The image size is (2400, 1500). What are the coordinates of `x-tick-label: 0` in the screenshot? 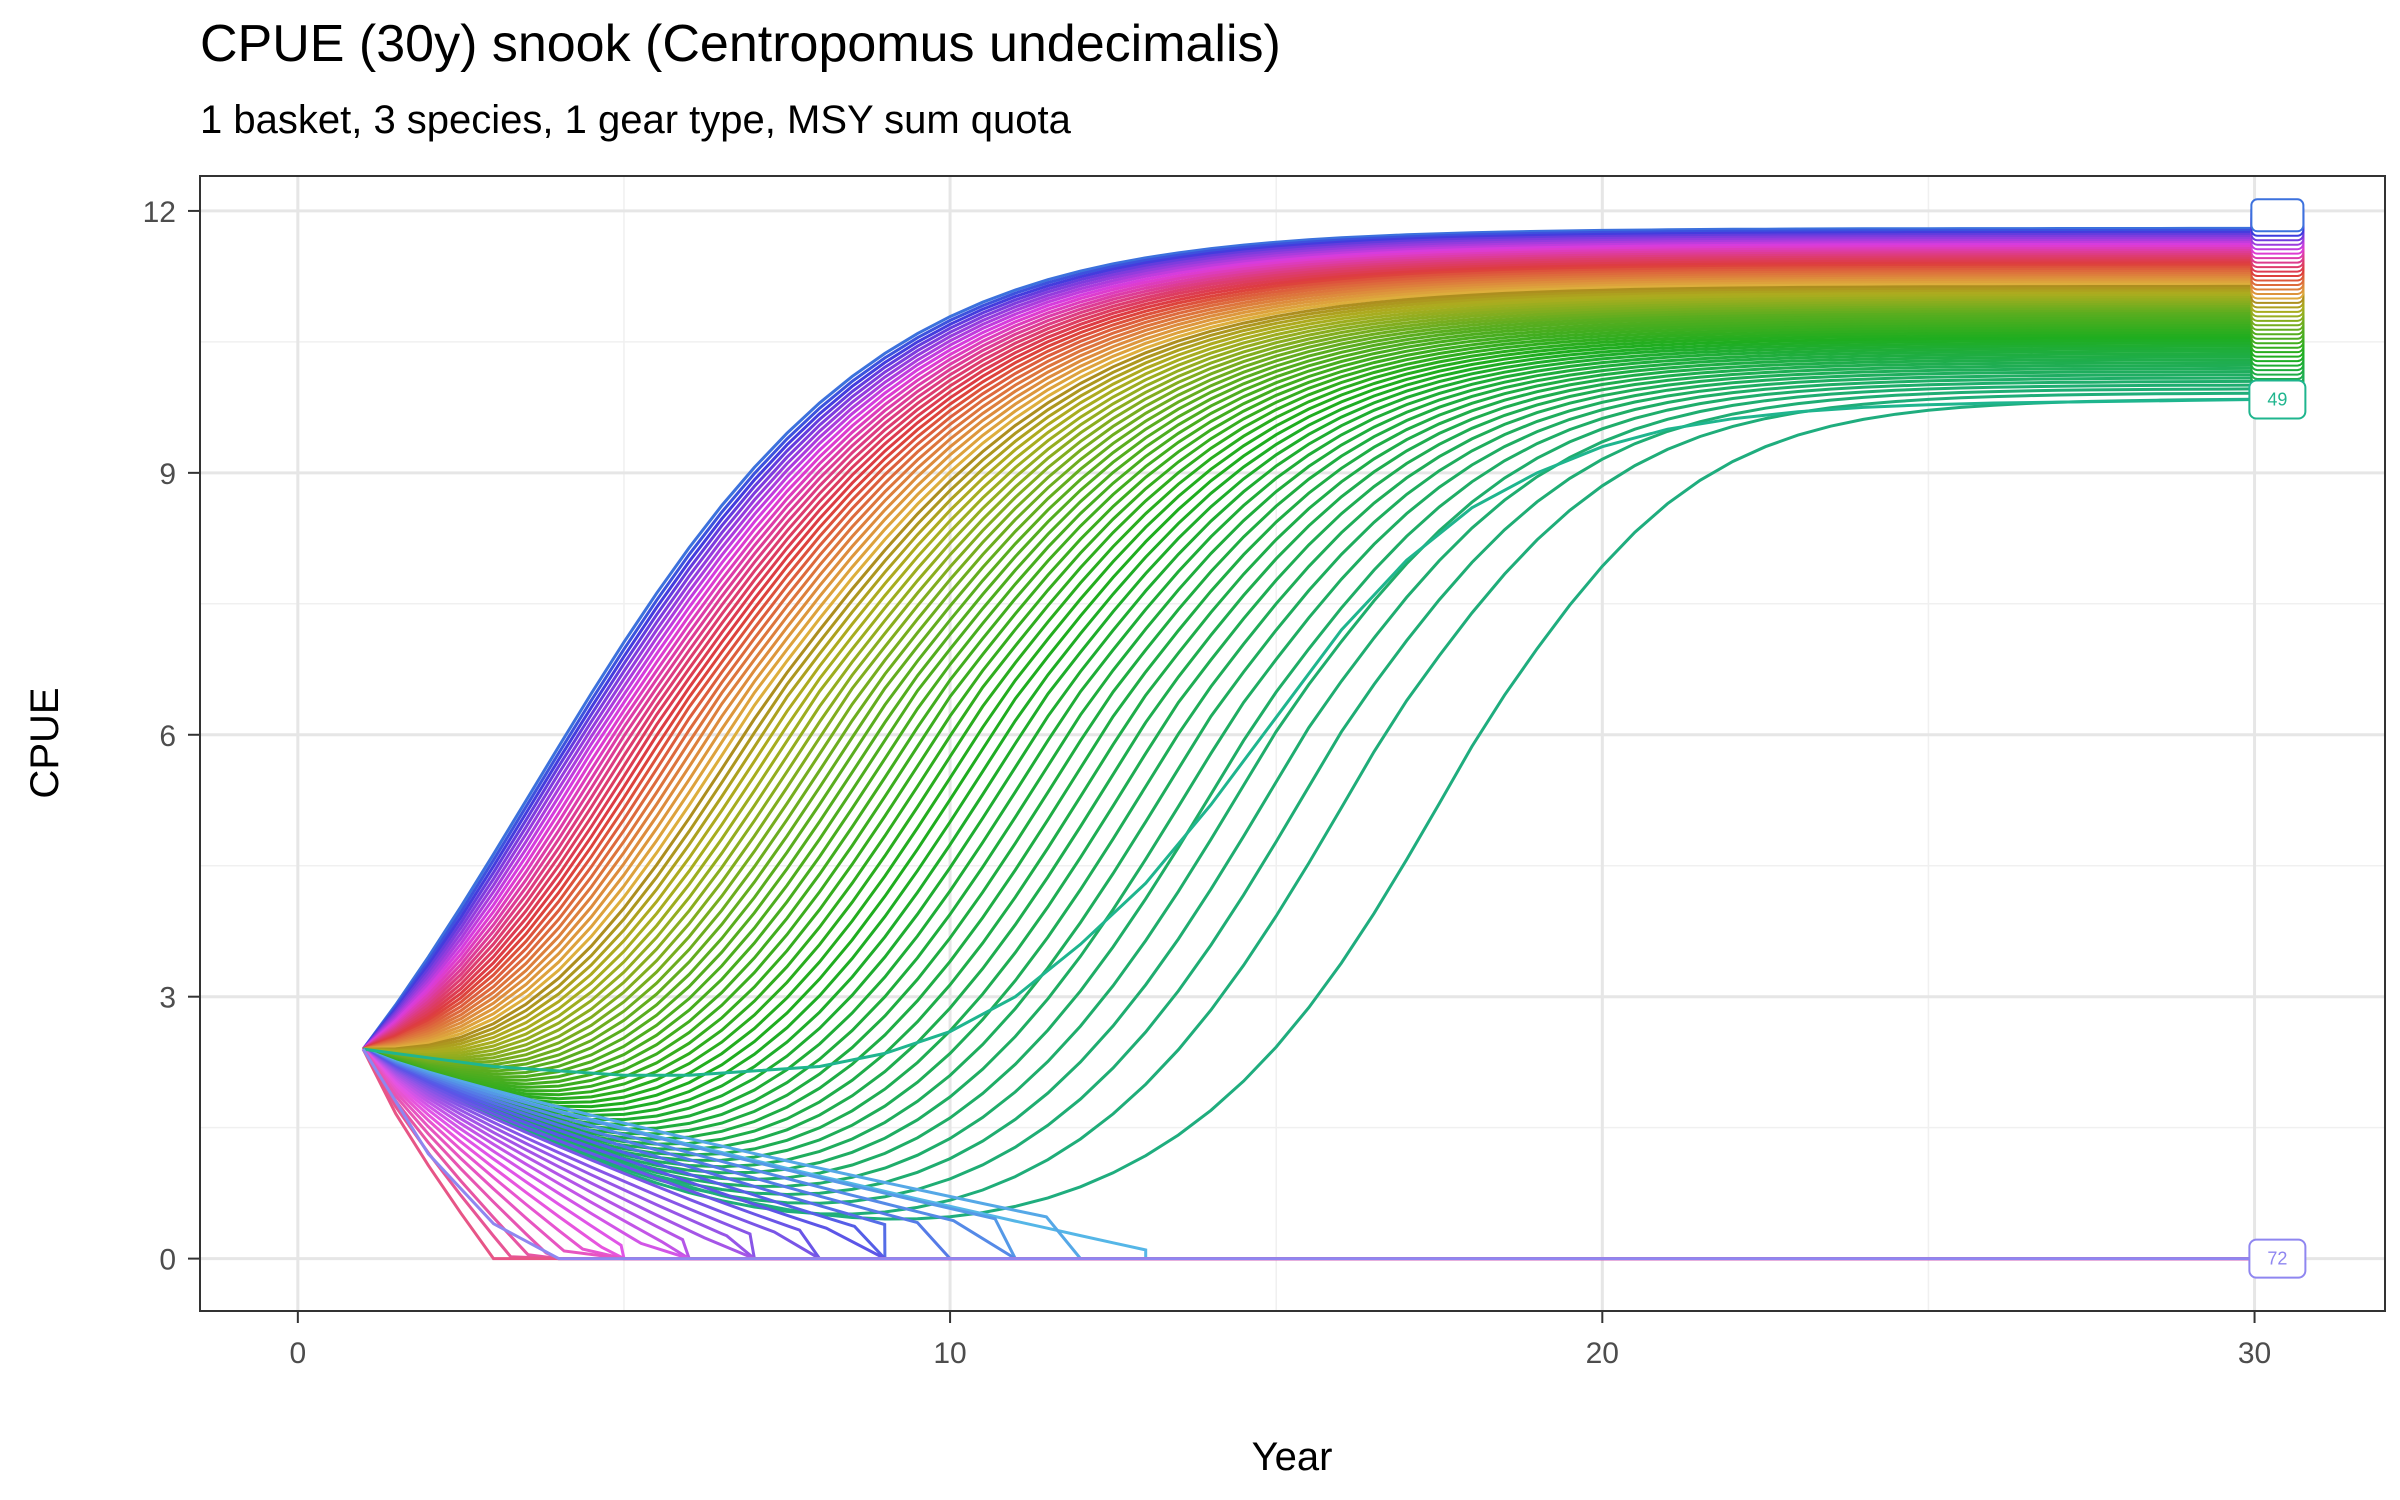 It's located at (297, 1353).